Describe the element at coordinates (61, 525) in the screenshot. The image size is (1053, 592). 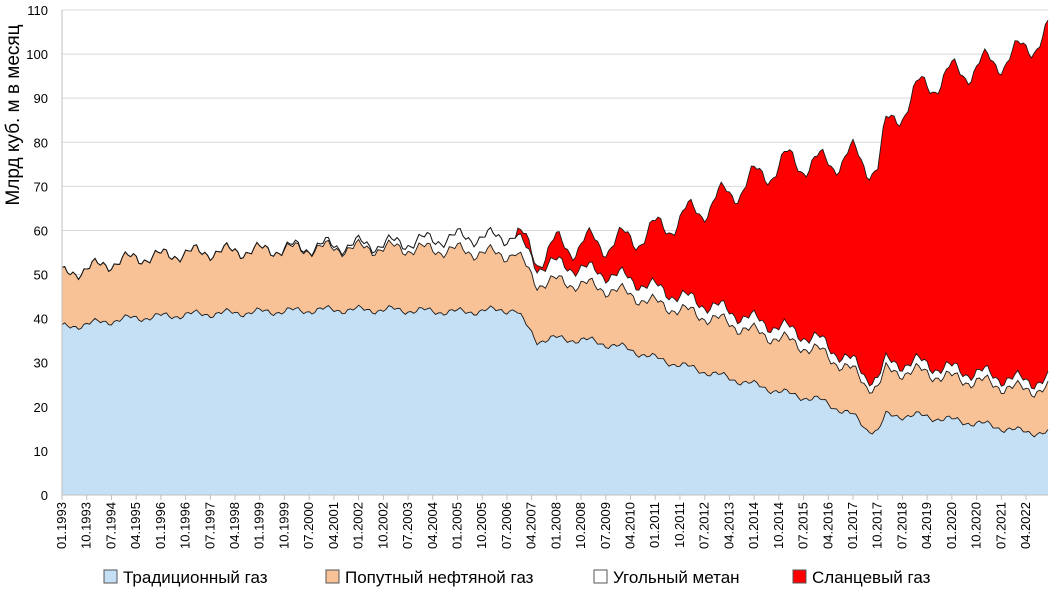
I see `x-tick-label: 01.1993` at that location.